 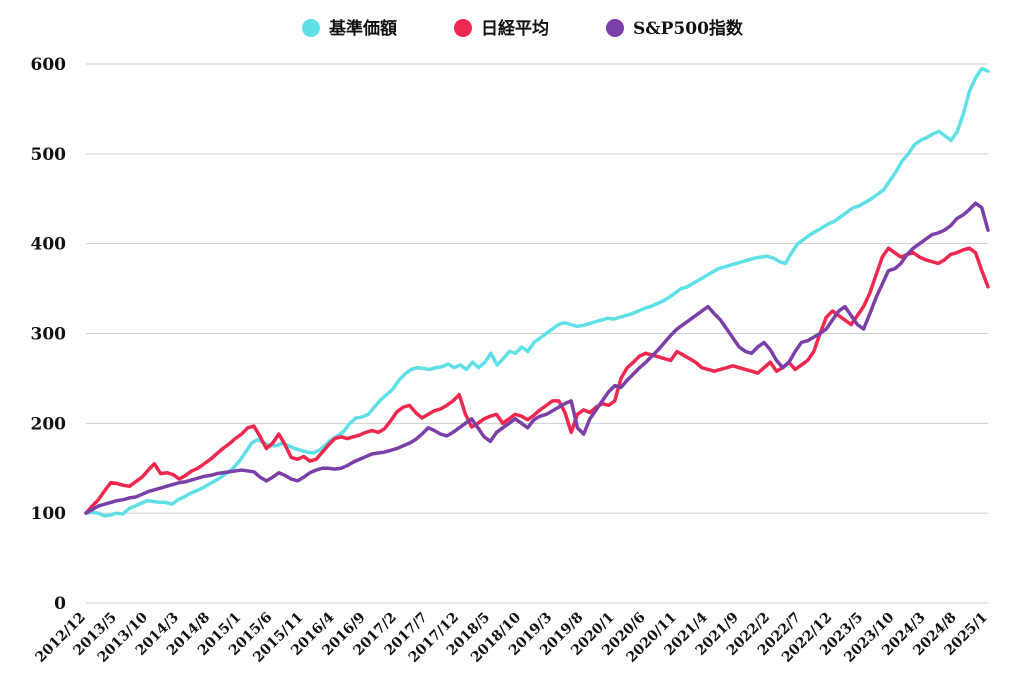 I want to click on y-tick-label: 400, so click(x=49, y=245).